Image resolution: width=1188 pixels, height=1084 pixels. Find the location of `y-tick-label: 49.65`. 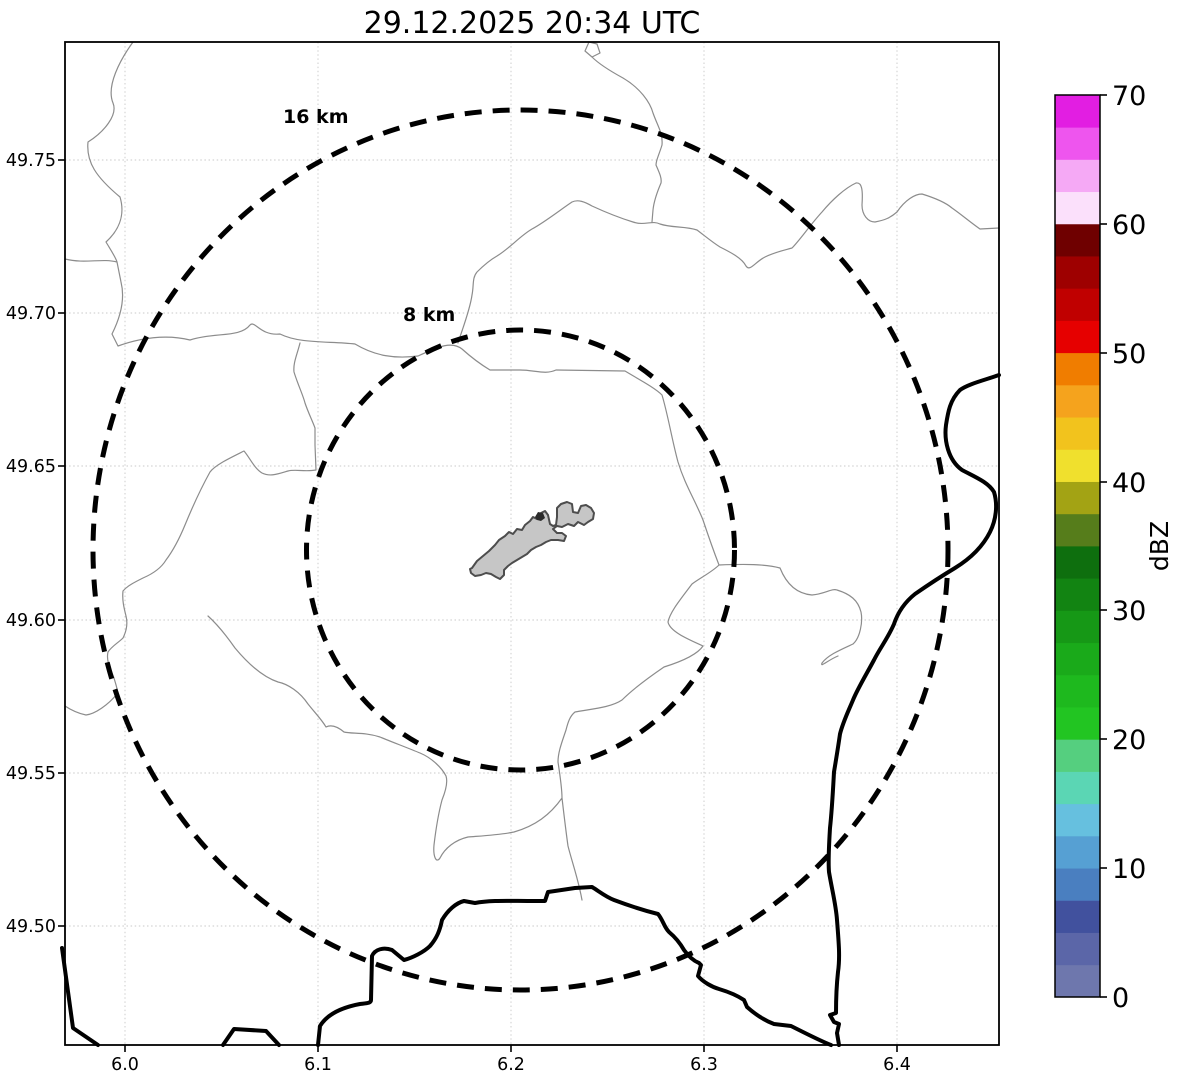

y-tick-label: 49.65 is located at coordinates (31, 467).